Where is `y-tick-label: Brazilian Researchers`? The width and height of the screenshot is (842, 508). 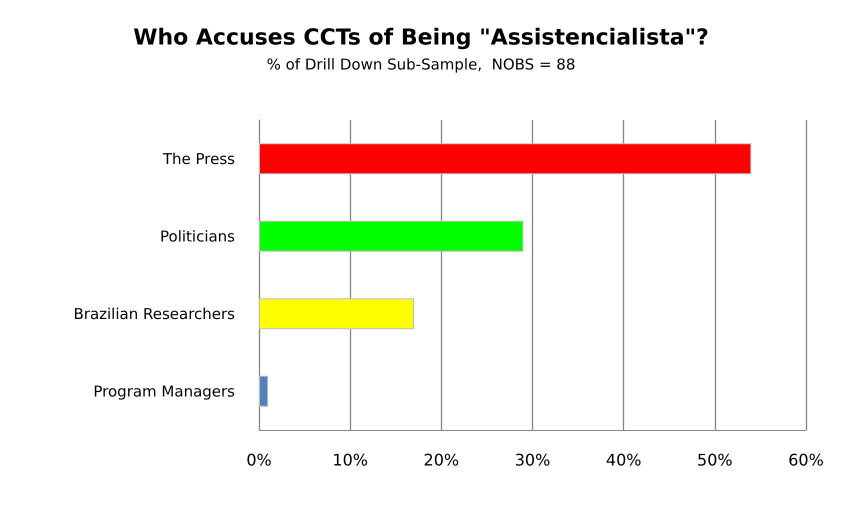
y-tick-label: Brazilian Researchers is located at coordinates (154, 313).